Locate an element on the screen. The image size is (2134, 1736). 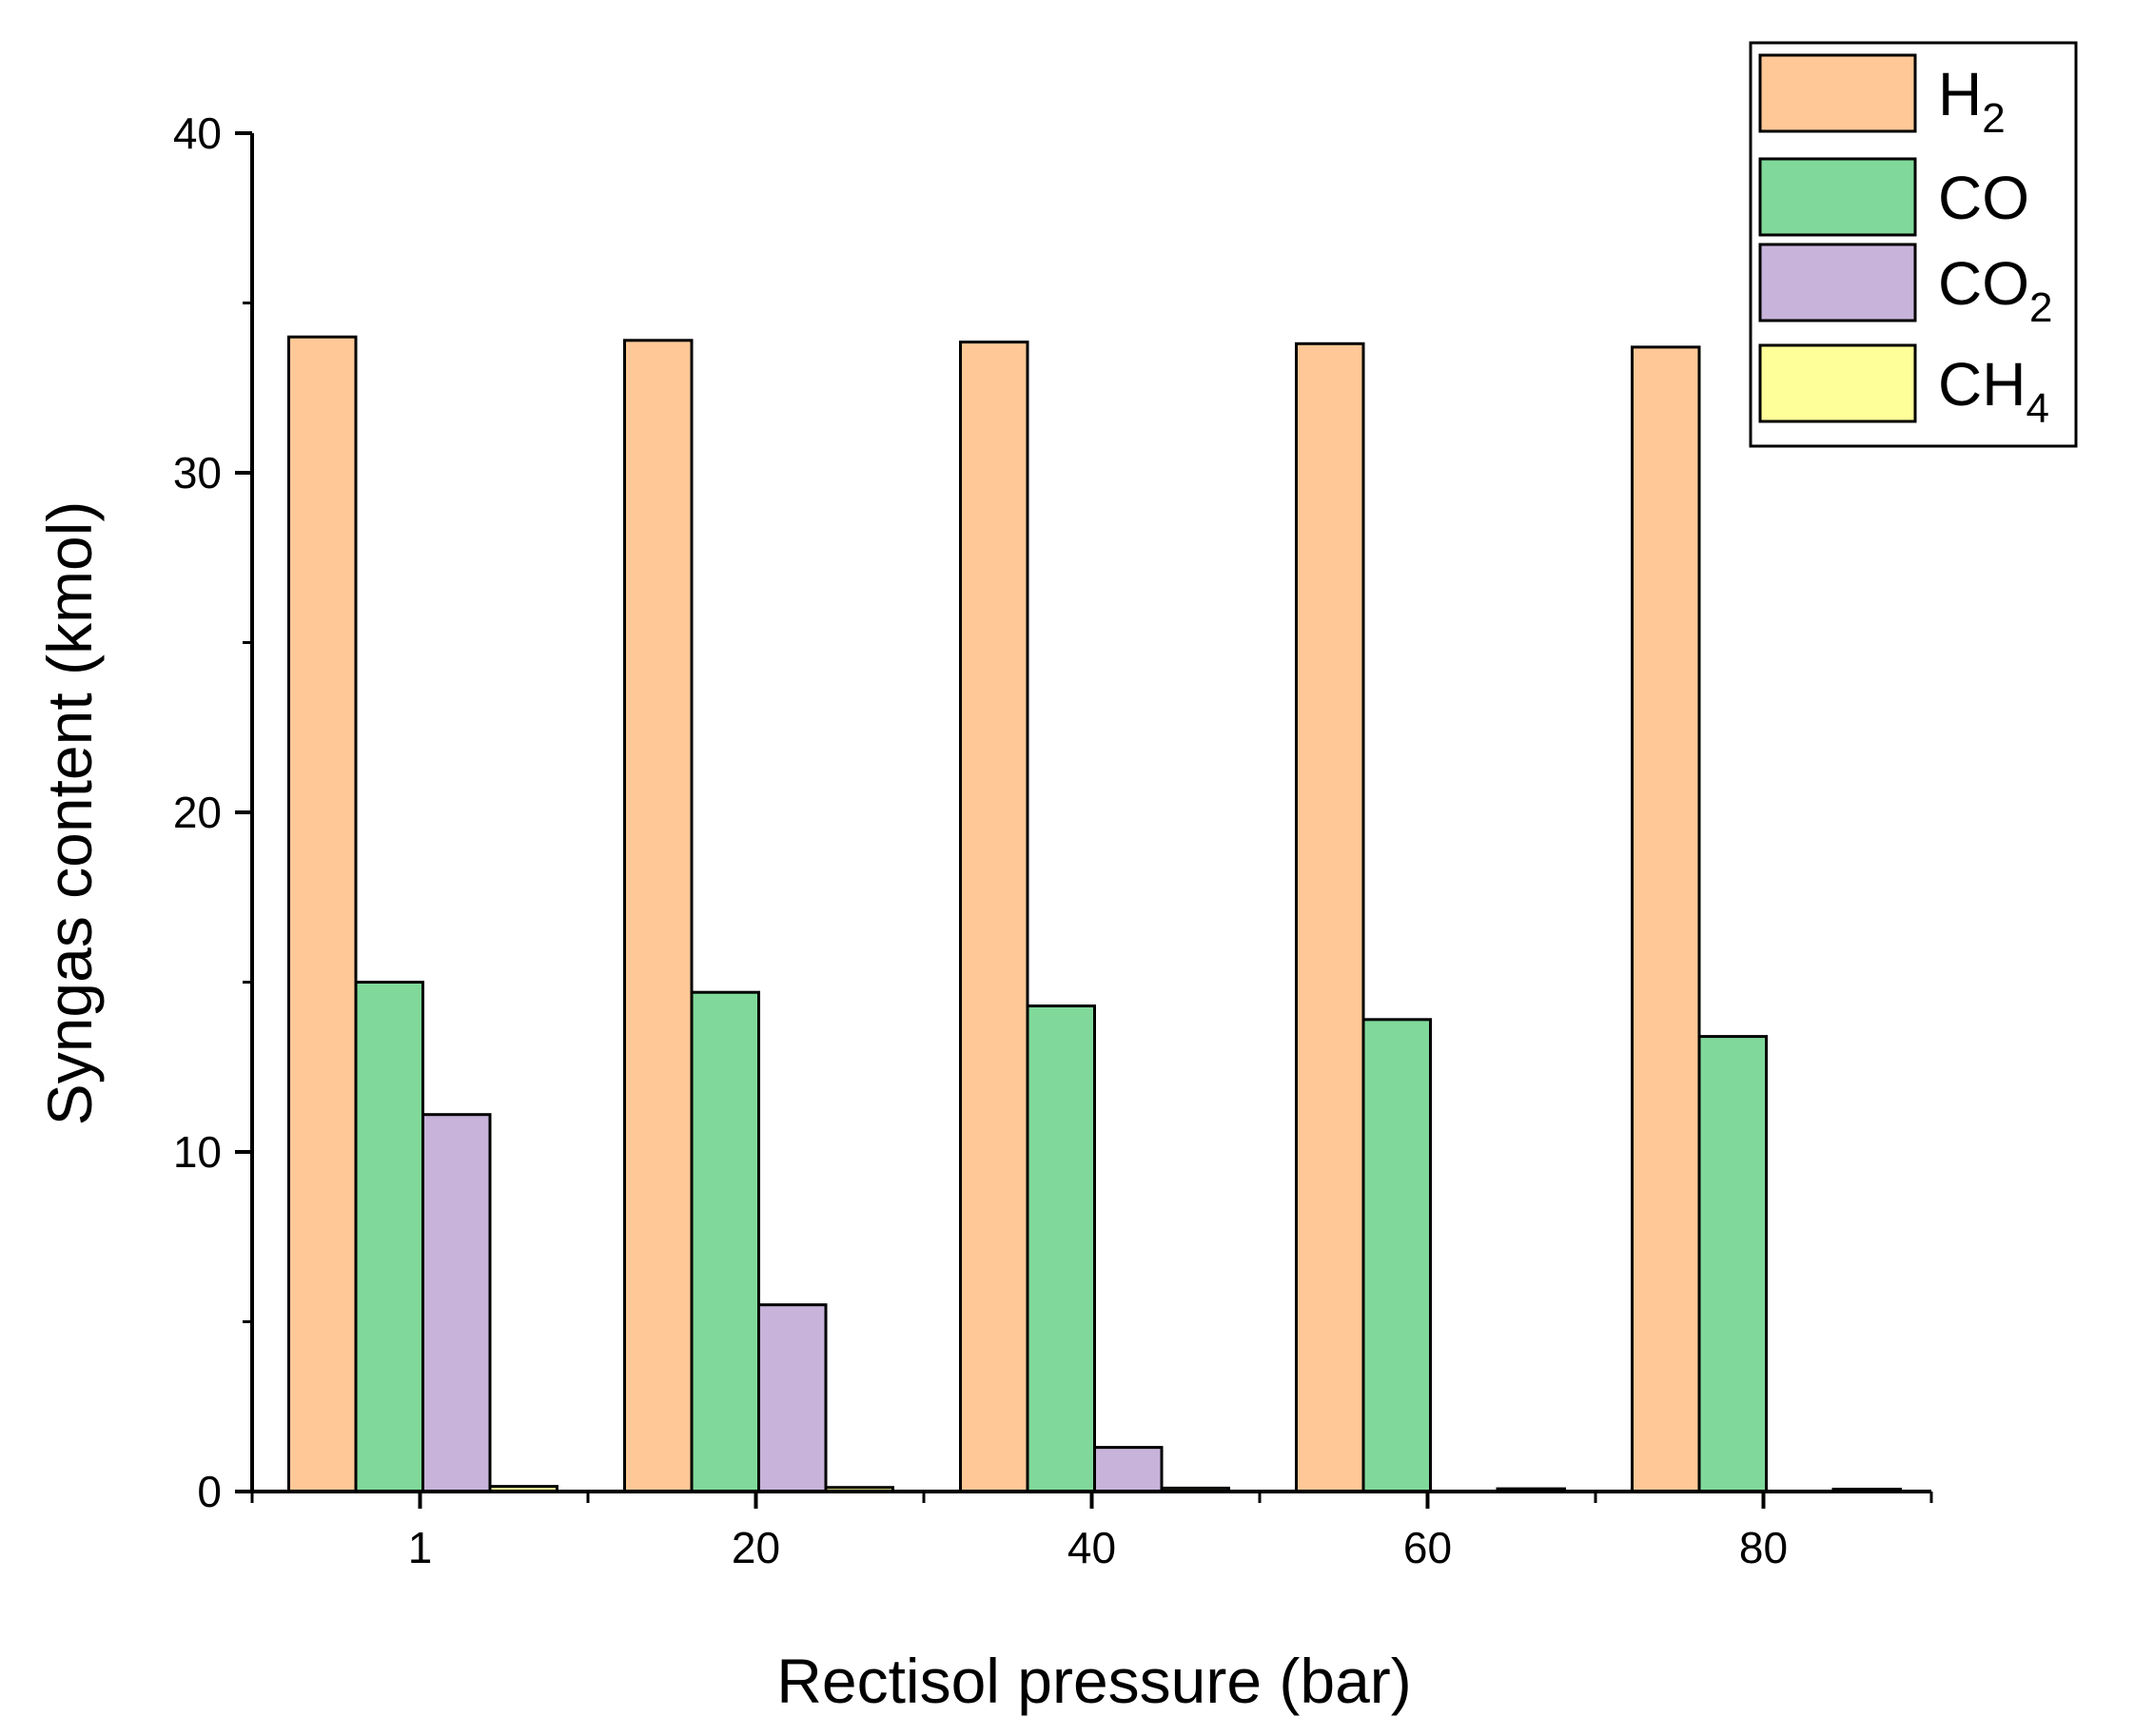
legend-label-co: CO is located at coordinates (1983, 198).